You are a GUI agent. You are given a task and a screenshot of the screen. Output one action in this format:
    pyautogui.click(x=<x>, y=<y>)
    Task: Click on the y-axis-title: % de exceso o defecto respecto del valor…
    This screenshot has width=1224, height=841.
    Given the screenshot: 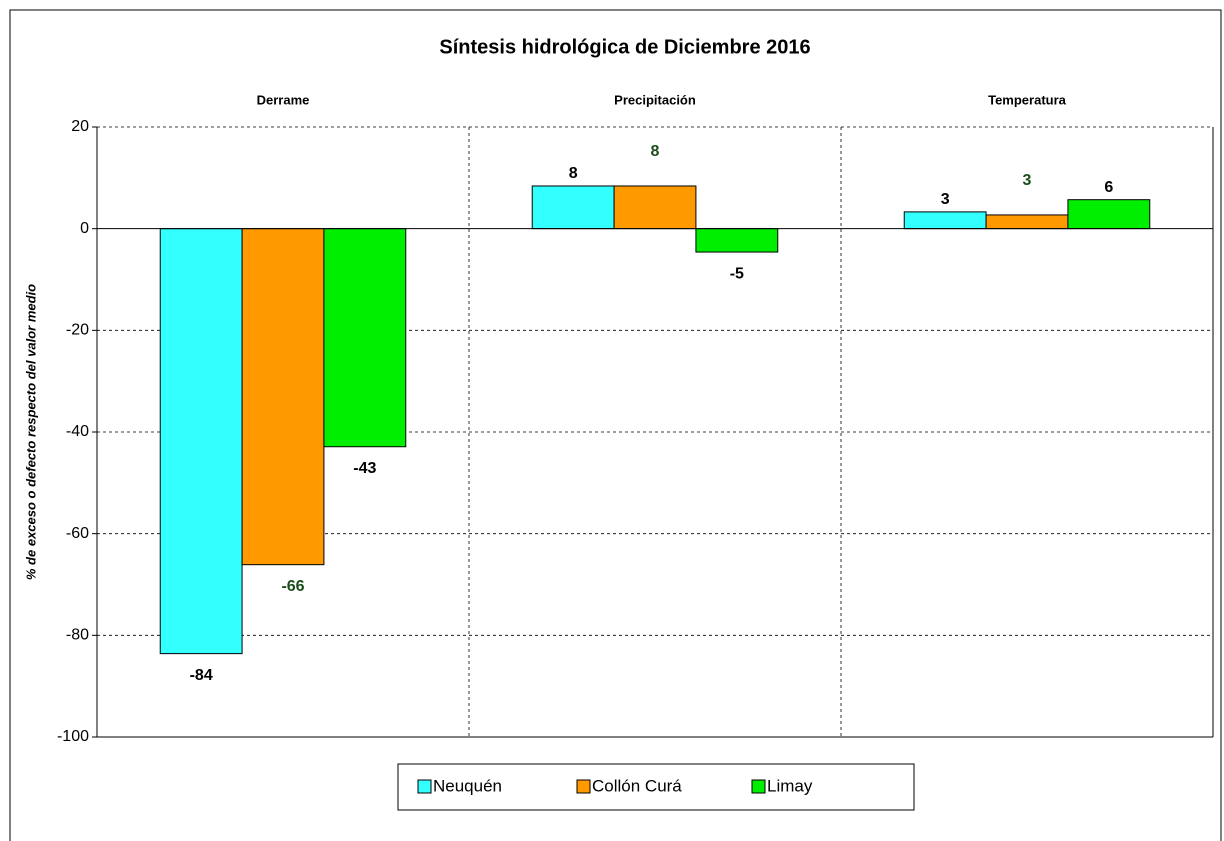 What is the action you would take?
    pyautogui.click(x=30, y=432)
    